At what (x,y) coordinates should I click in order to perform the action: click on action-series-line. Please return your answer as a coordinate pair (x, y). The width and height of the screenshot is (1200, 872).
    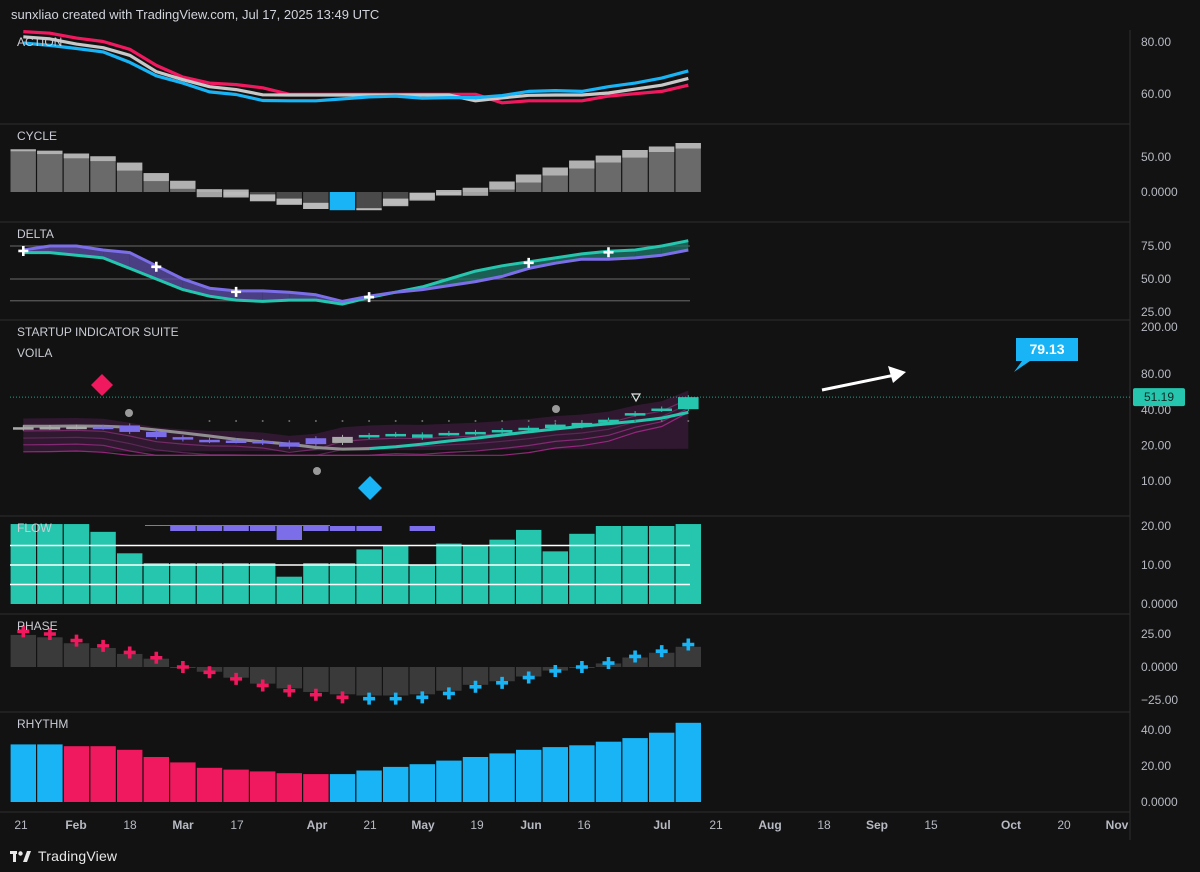
    Looking at the image, I should click on (356, 67).